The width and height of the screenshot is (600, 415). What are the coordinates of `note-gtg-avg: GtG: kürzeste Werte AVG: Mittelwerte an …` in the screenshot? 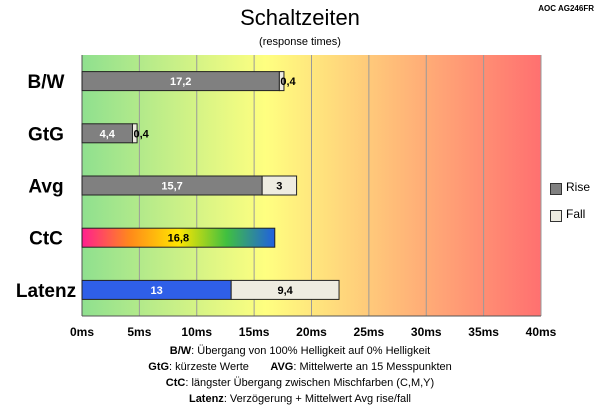 It's located at (300, 367).